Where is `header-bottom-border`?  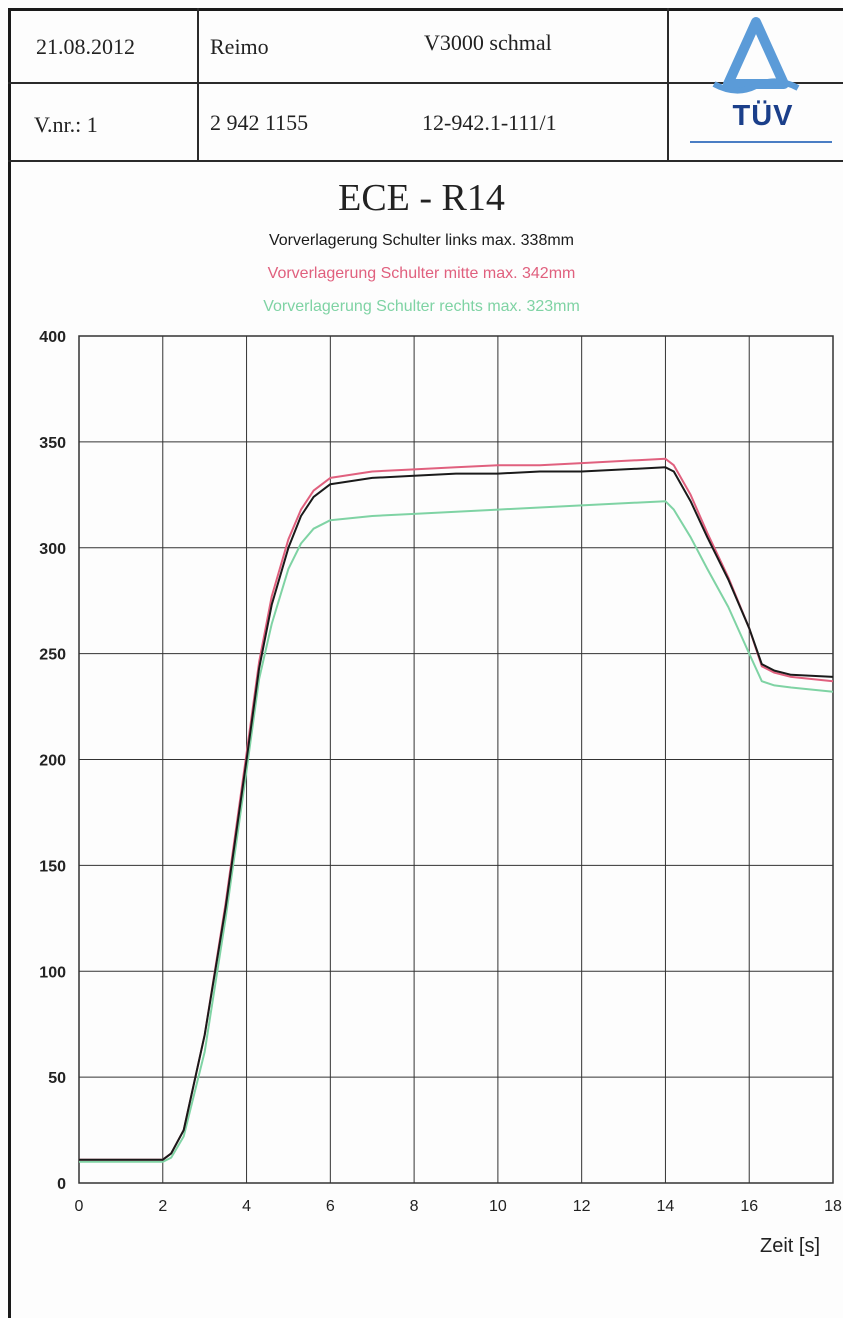 header-bottom-border is located at coordinates (425, 161).